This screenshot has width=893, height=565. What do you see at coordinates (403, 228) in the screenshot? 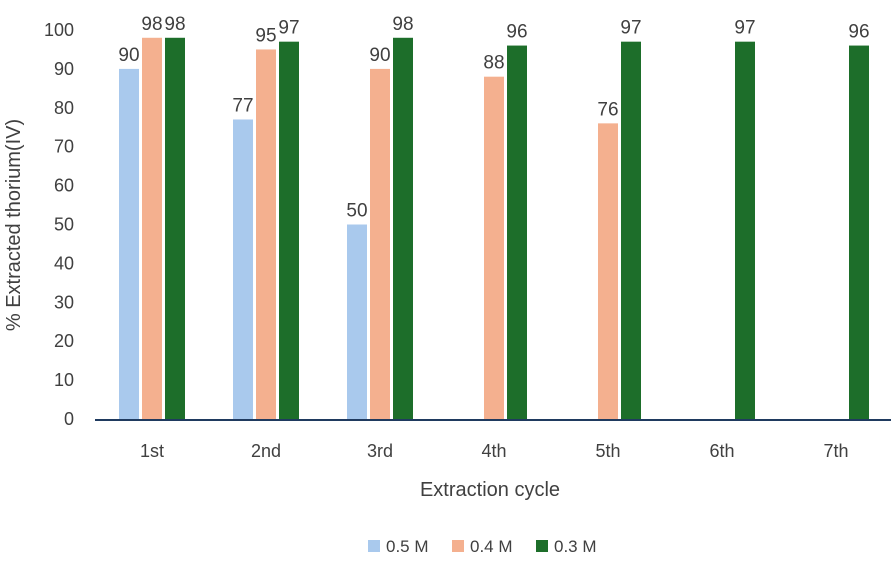
I see `bar-0-3-m-3rd` at bounding box center [403, 228].